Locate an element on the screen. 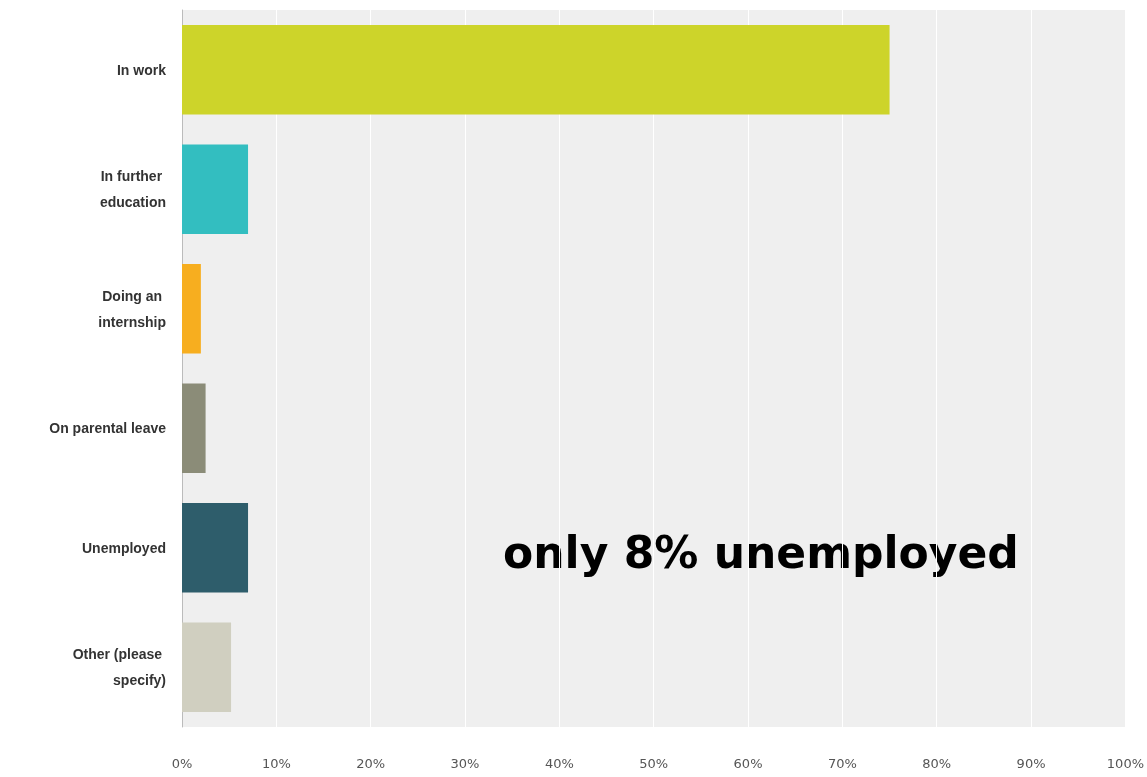  y-tick-label: In further education is located at coordinates (132, 189).